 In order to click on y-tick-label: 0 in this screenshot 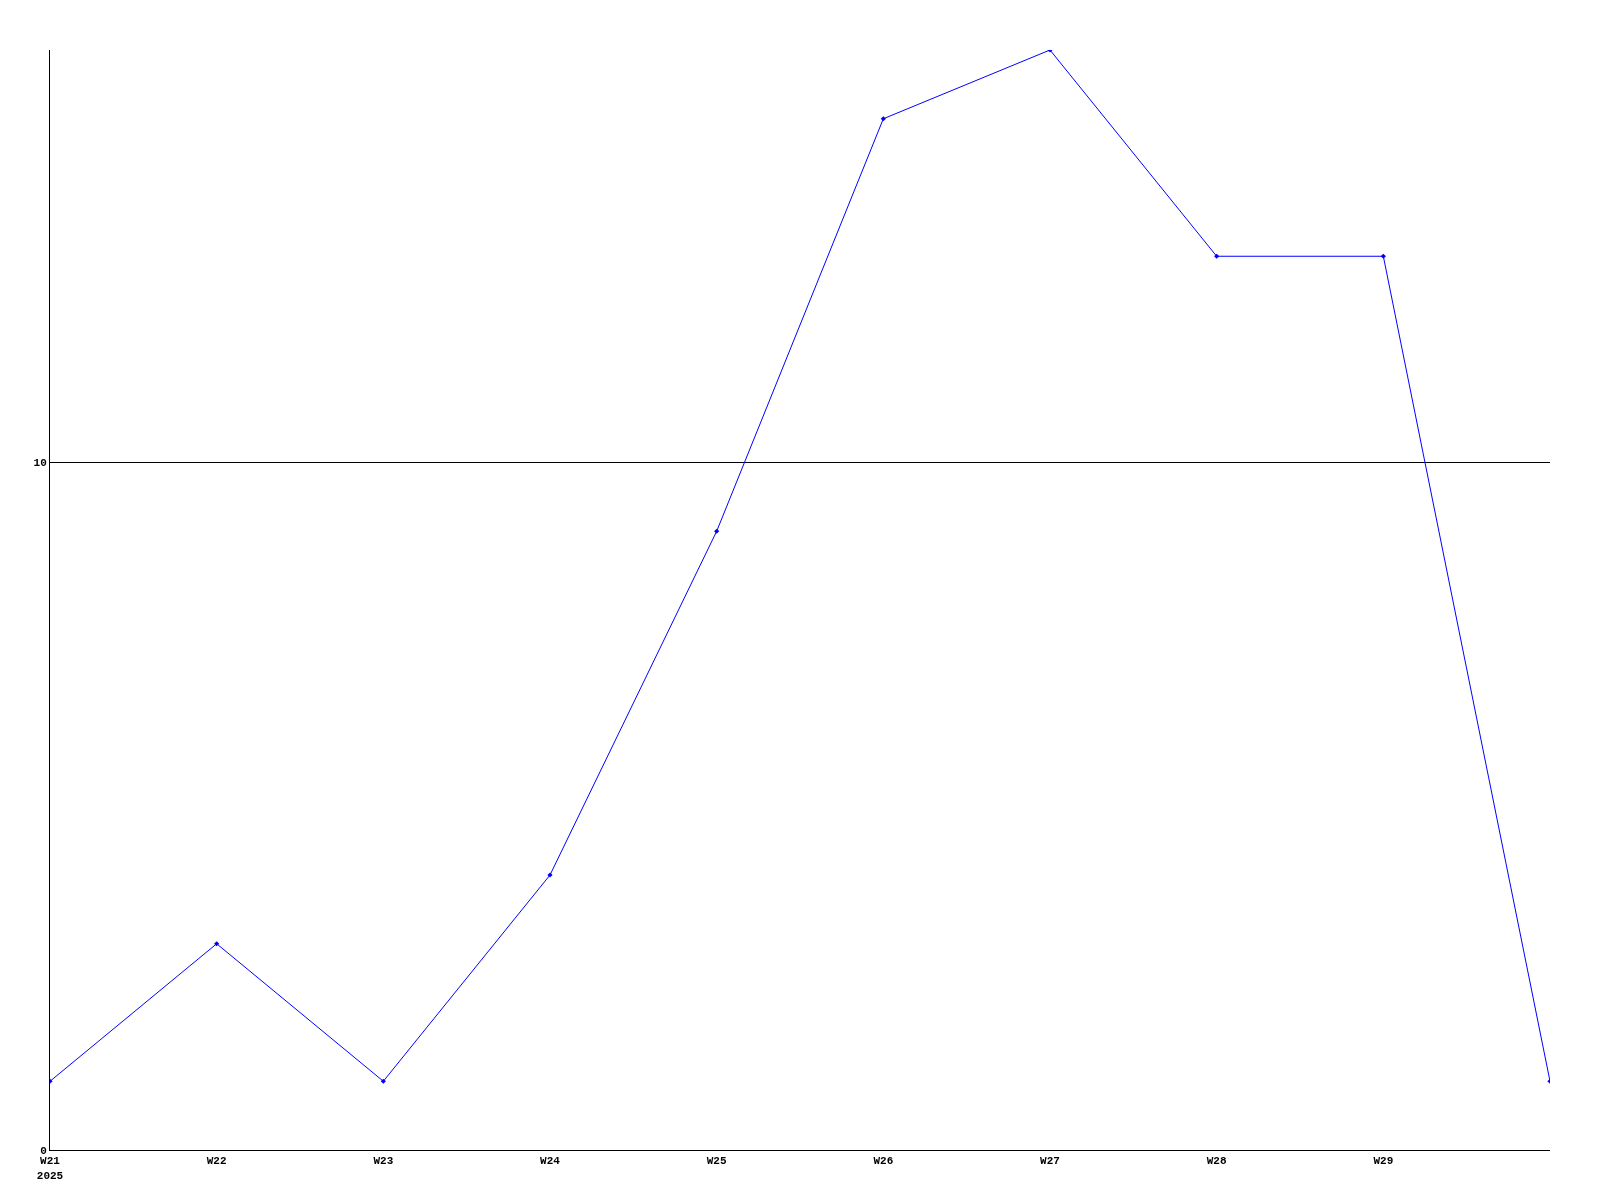, I will do `click(43, 1150)`.